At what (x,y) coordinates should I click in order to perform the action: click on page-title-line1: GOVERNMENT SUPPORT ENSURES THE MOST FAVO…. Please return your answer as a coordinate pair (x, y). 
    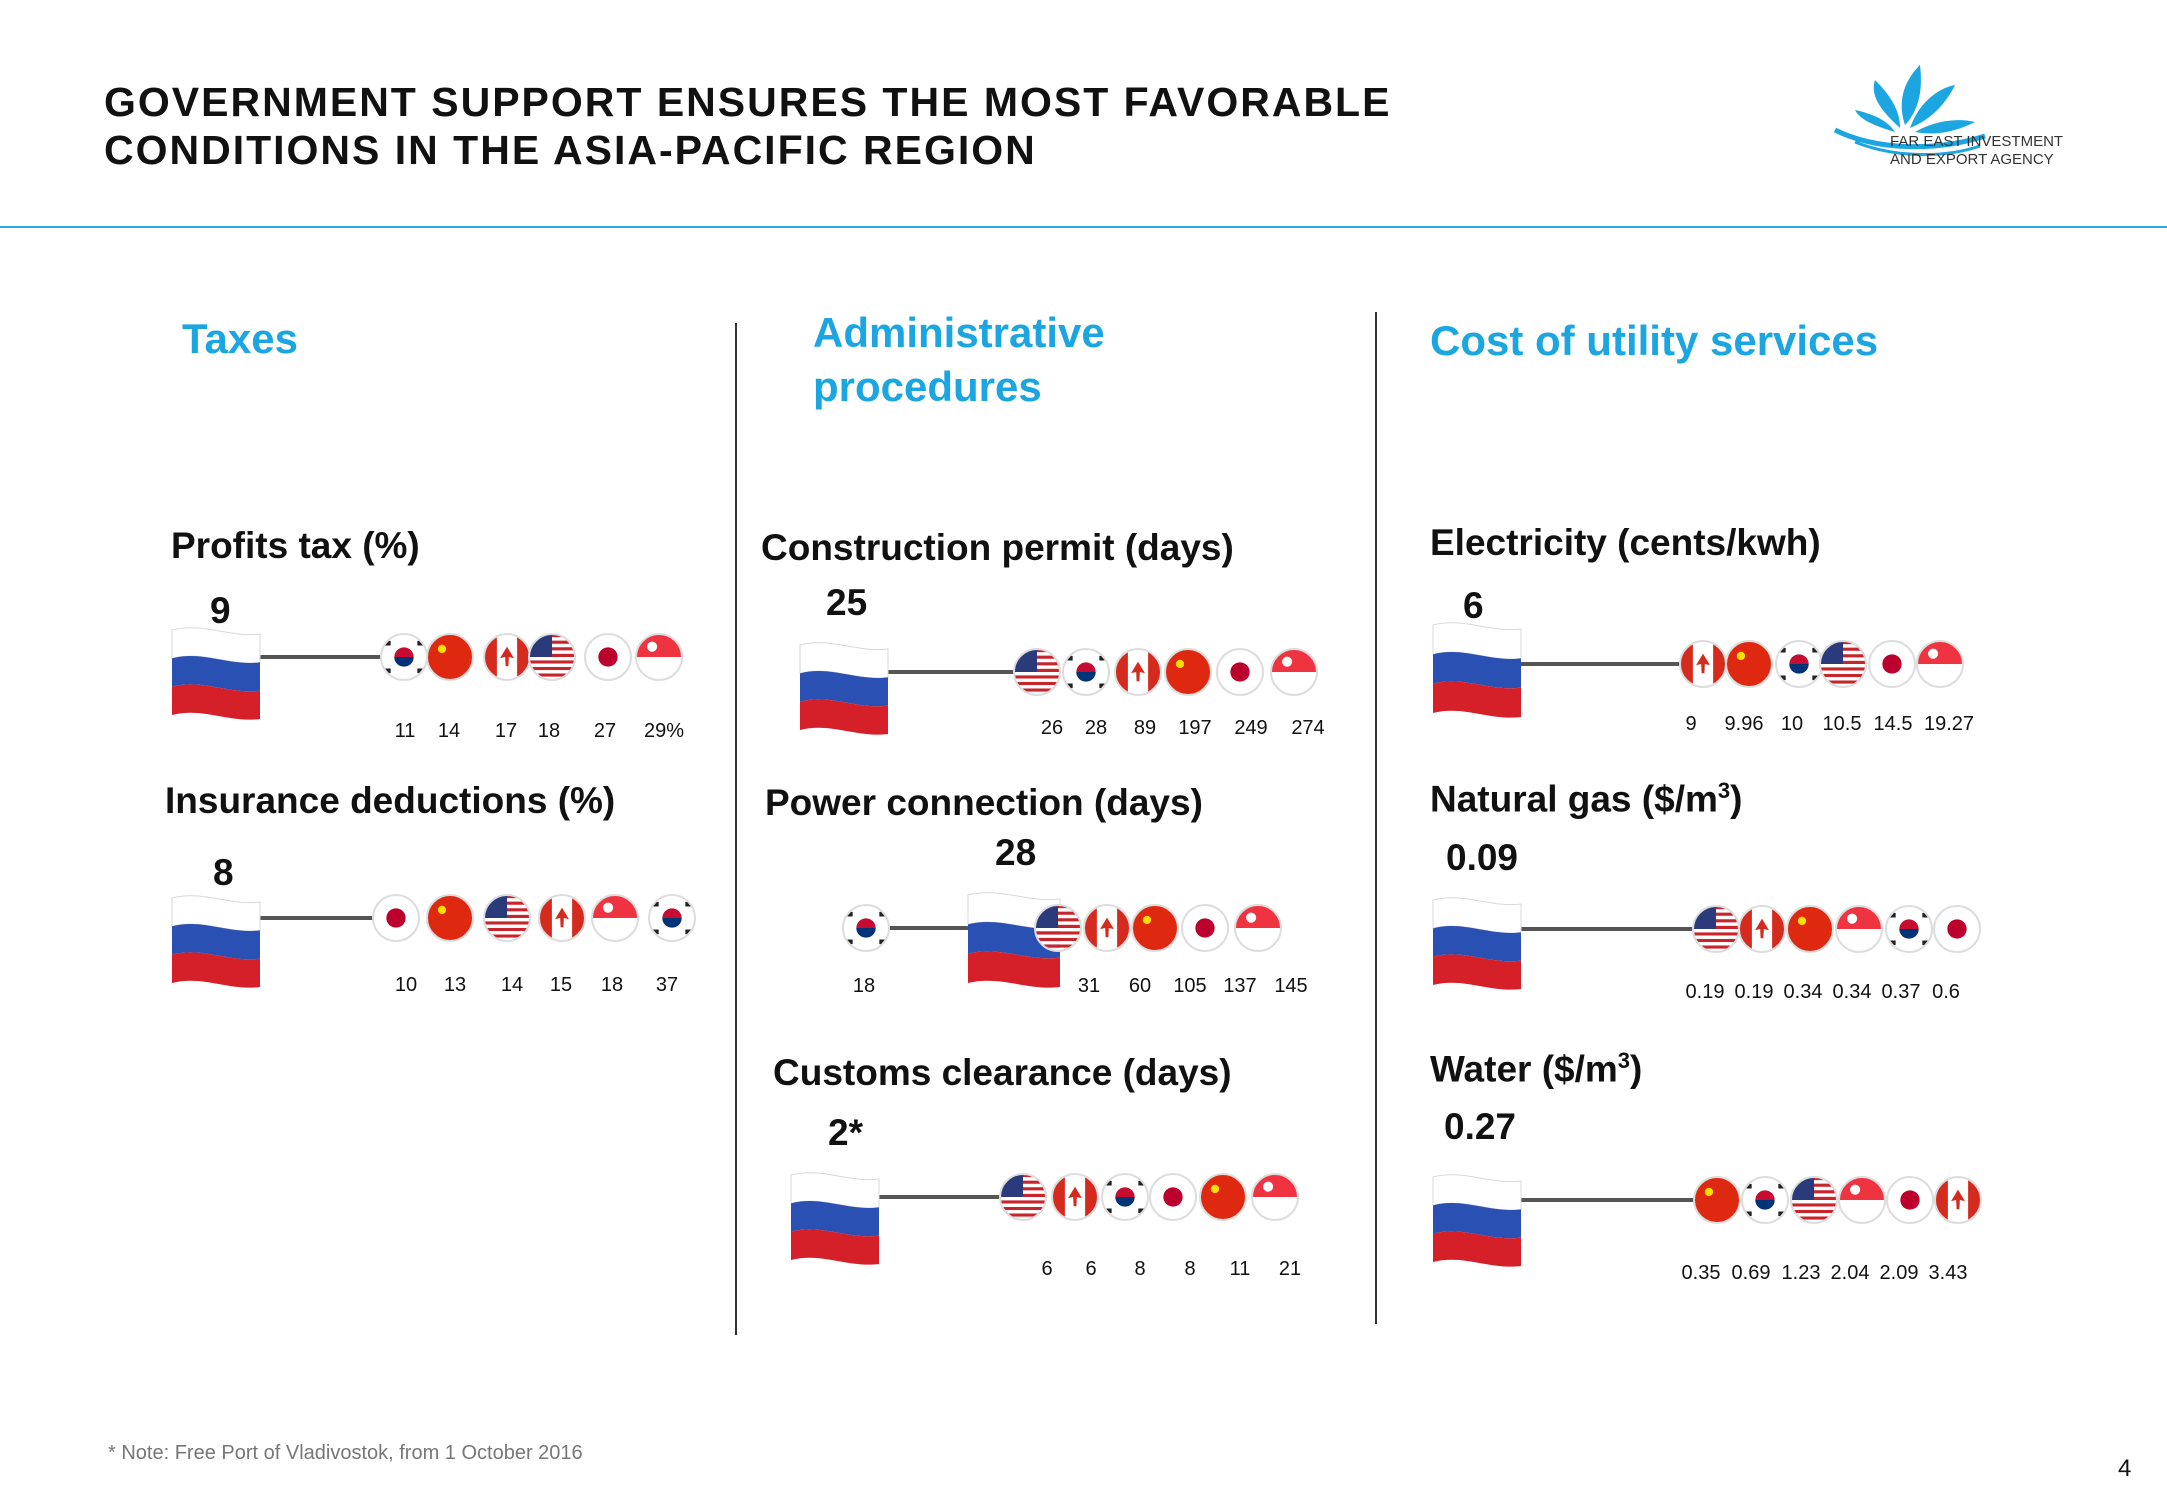
    Looking at the image, I should click on (748, 102).